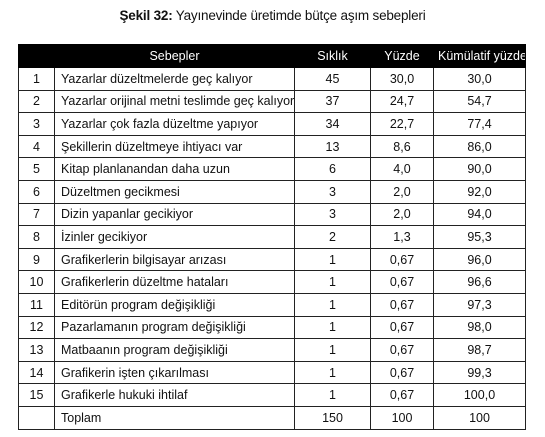  I want to click on header-percent: Yüzde, so click(402, 56).